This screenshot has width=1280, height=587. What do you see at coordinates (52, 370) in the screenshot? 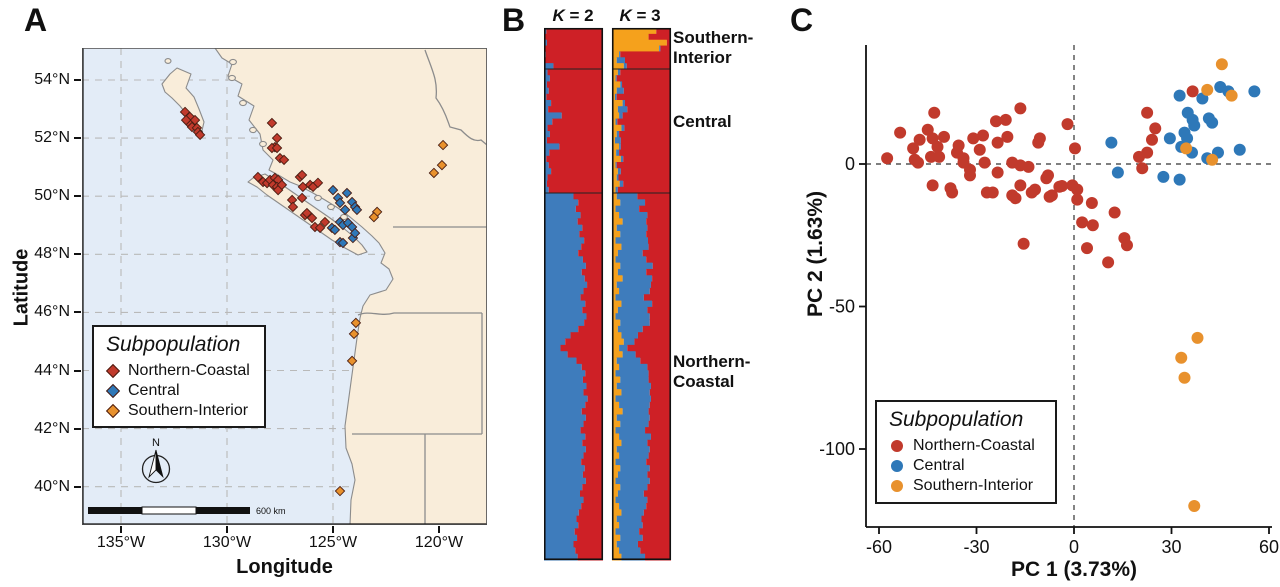
I see `lat-tick-label: 44°N` at bounding box center [52, 370].